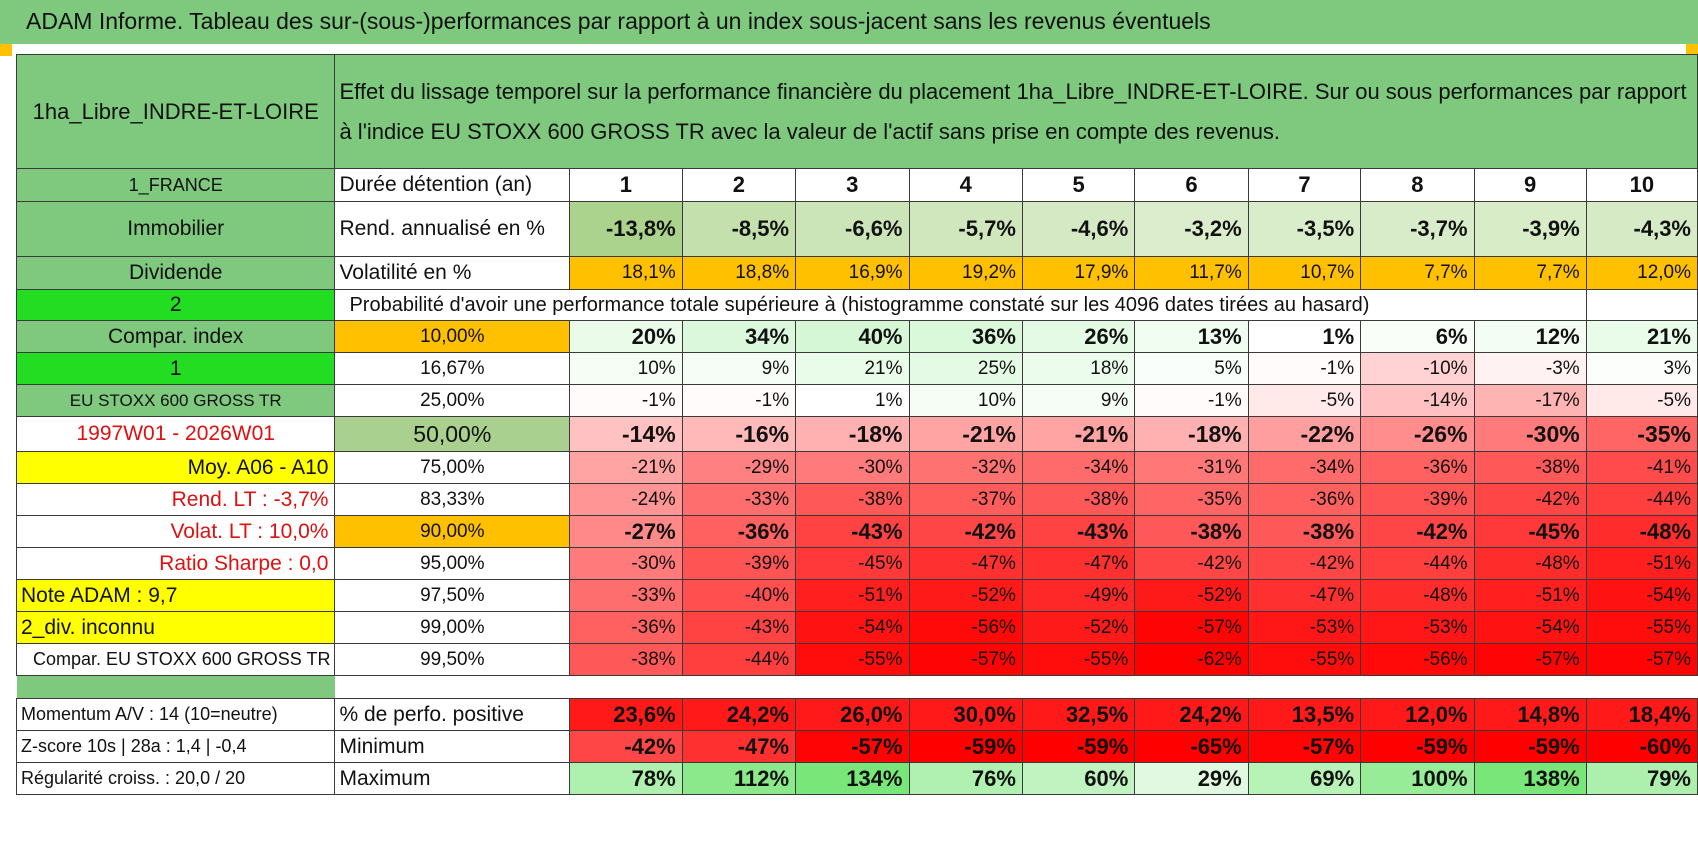 This screenshot has width=1698, height=848. Describe the element at coordinates (739, 336) in the screenshot. I see `percentile-value: 34%` at that location.